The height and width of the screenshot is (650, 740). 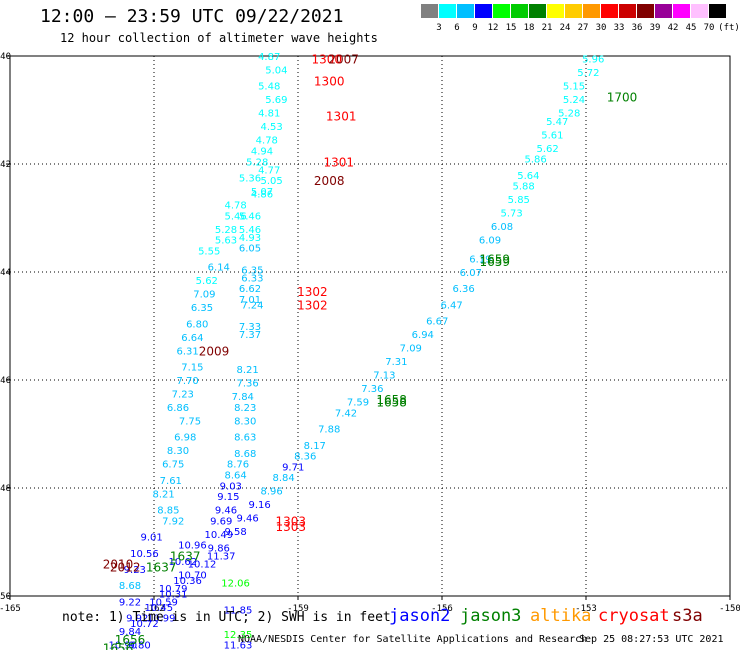 I want to click on swh-label: 5.07, so click(x=262, y=192).